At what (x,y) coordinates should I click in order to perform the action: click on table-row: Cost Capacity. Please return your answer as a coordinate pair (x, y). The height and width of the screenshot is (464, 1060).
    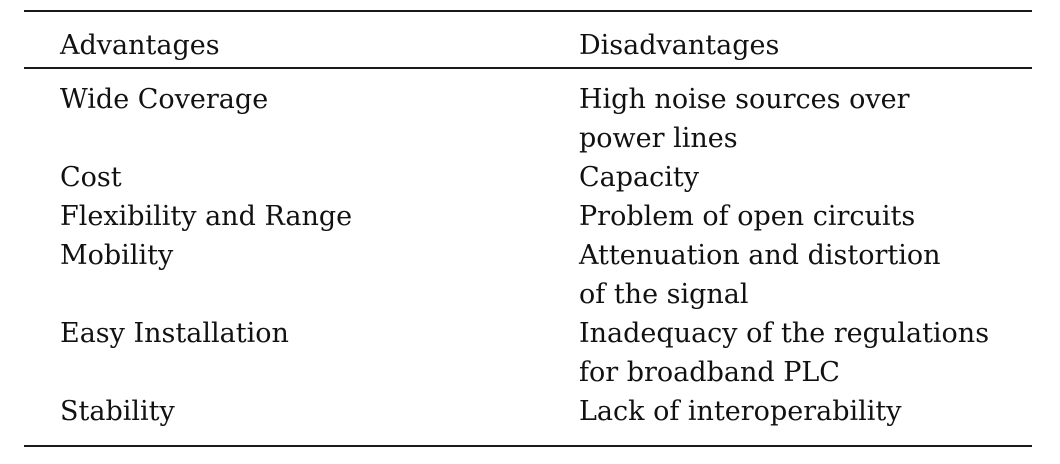
    Looking at the image, I should click on (530, 177).